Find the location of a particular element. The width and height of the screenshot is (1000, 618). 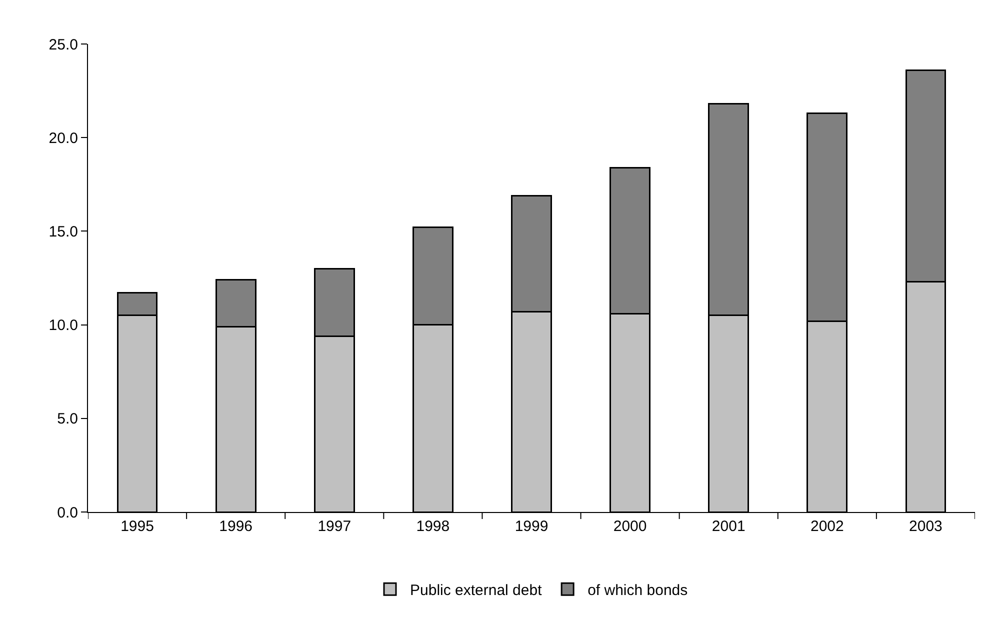

x-tick-label: 1998 is located at coordinates (433, 526).